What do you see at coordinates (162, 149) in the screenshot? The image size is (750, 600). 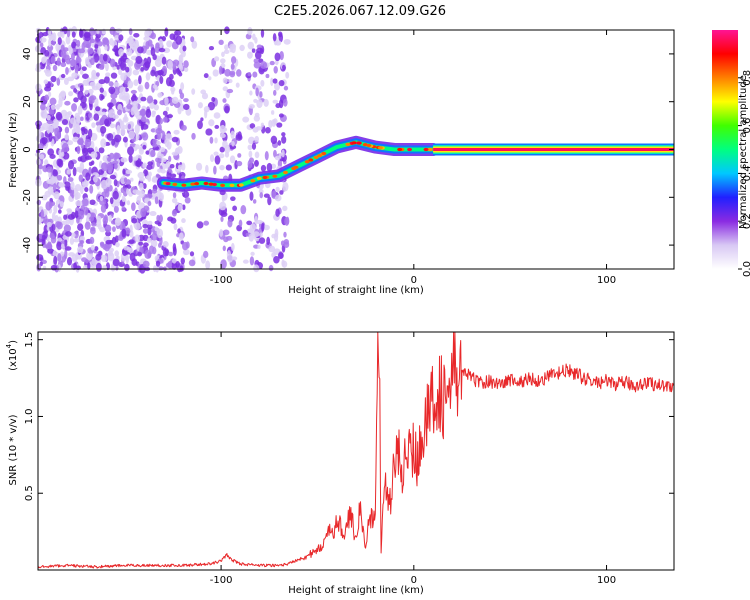 I see `spectrogram-noise` at bounding box center [162, 149].